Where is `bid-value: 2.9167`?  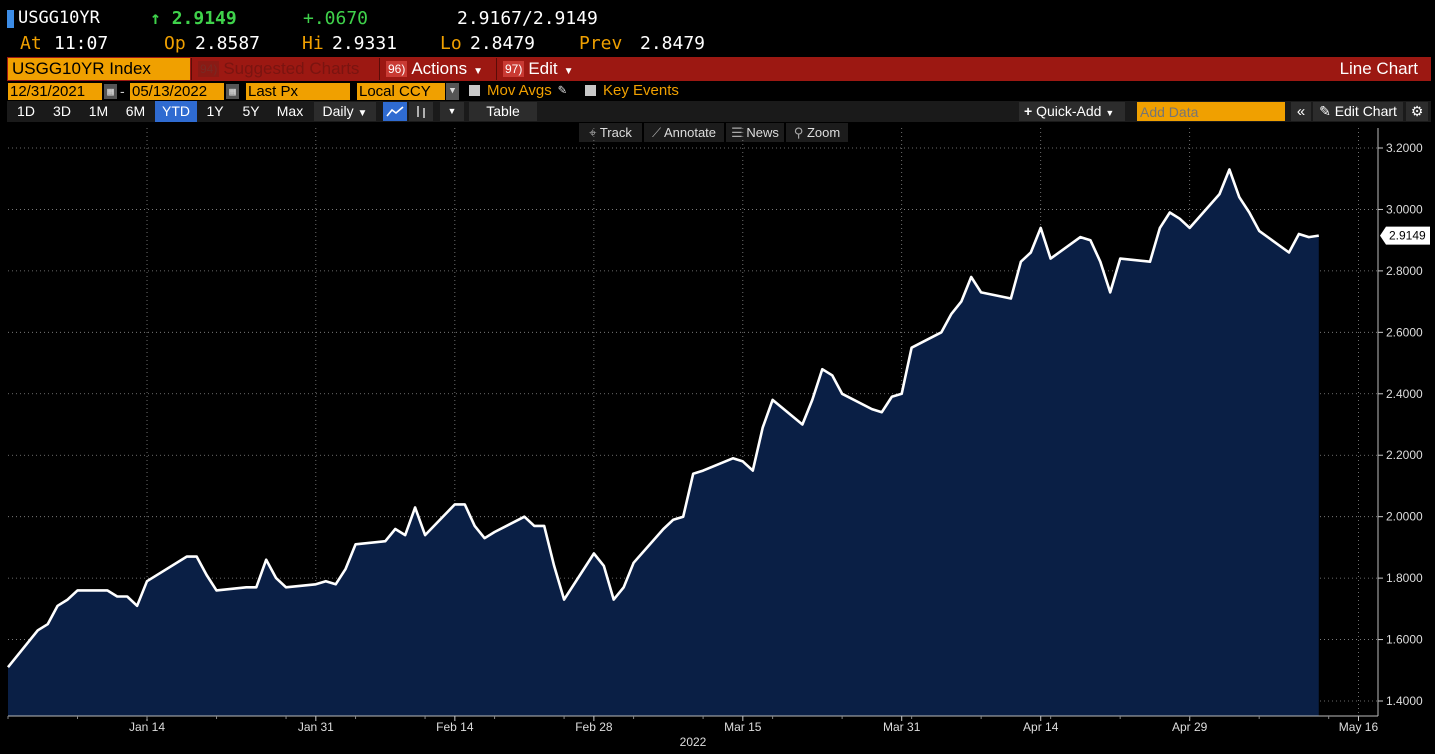 bid-value: 2.9167 is located at coordinates (490, 18).